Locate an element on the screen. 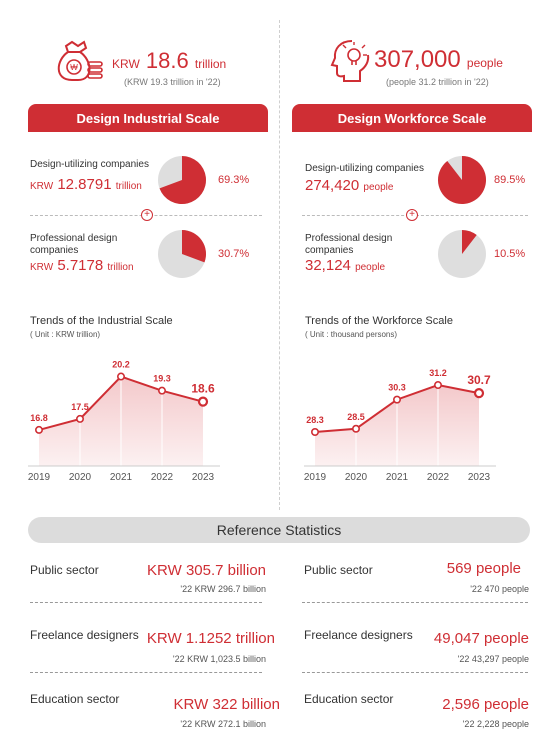 The width and height of the screenshot is (559, 747). ref-left-label: Public sector is located at coordinates (64, 570).